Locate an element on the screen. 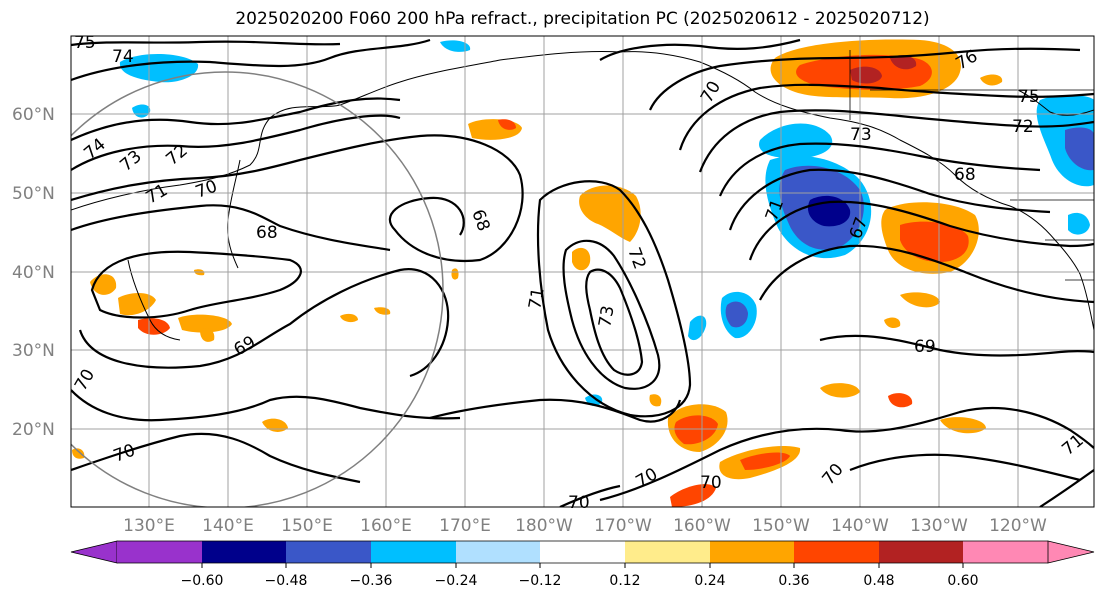 The width and height of the screenshot is (1105, 601). colorbar-tick-label: −0.60 is located at coordinates (202, 581).